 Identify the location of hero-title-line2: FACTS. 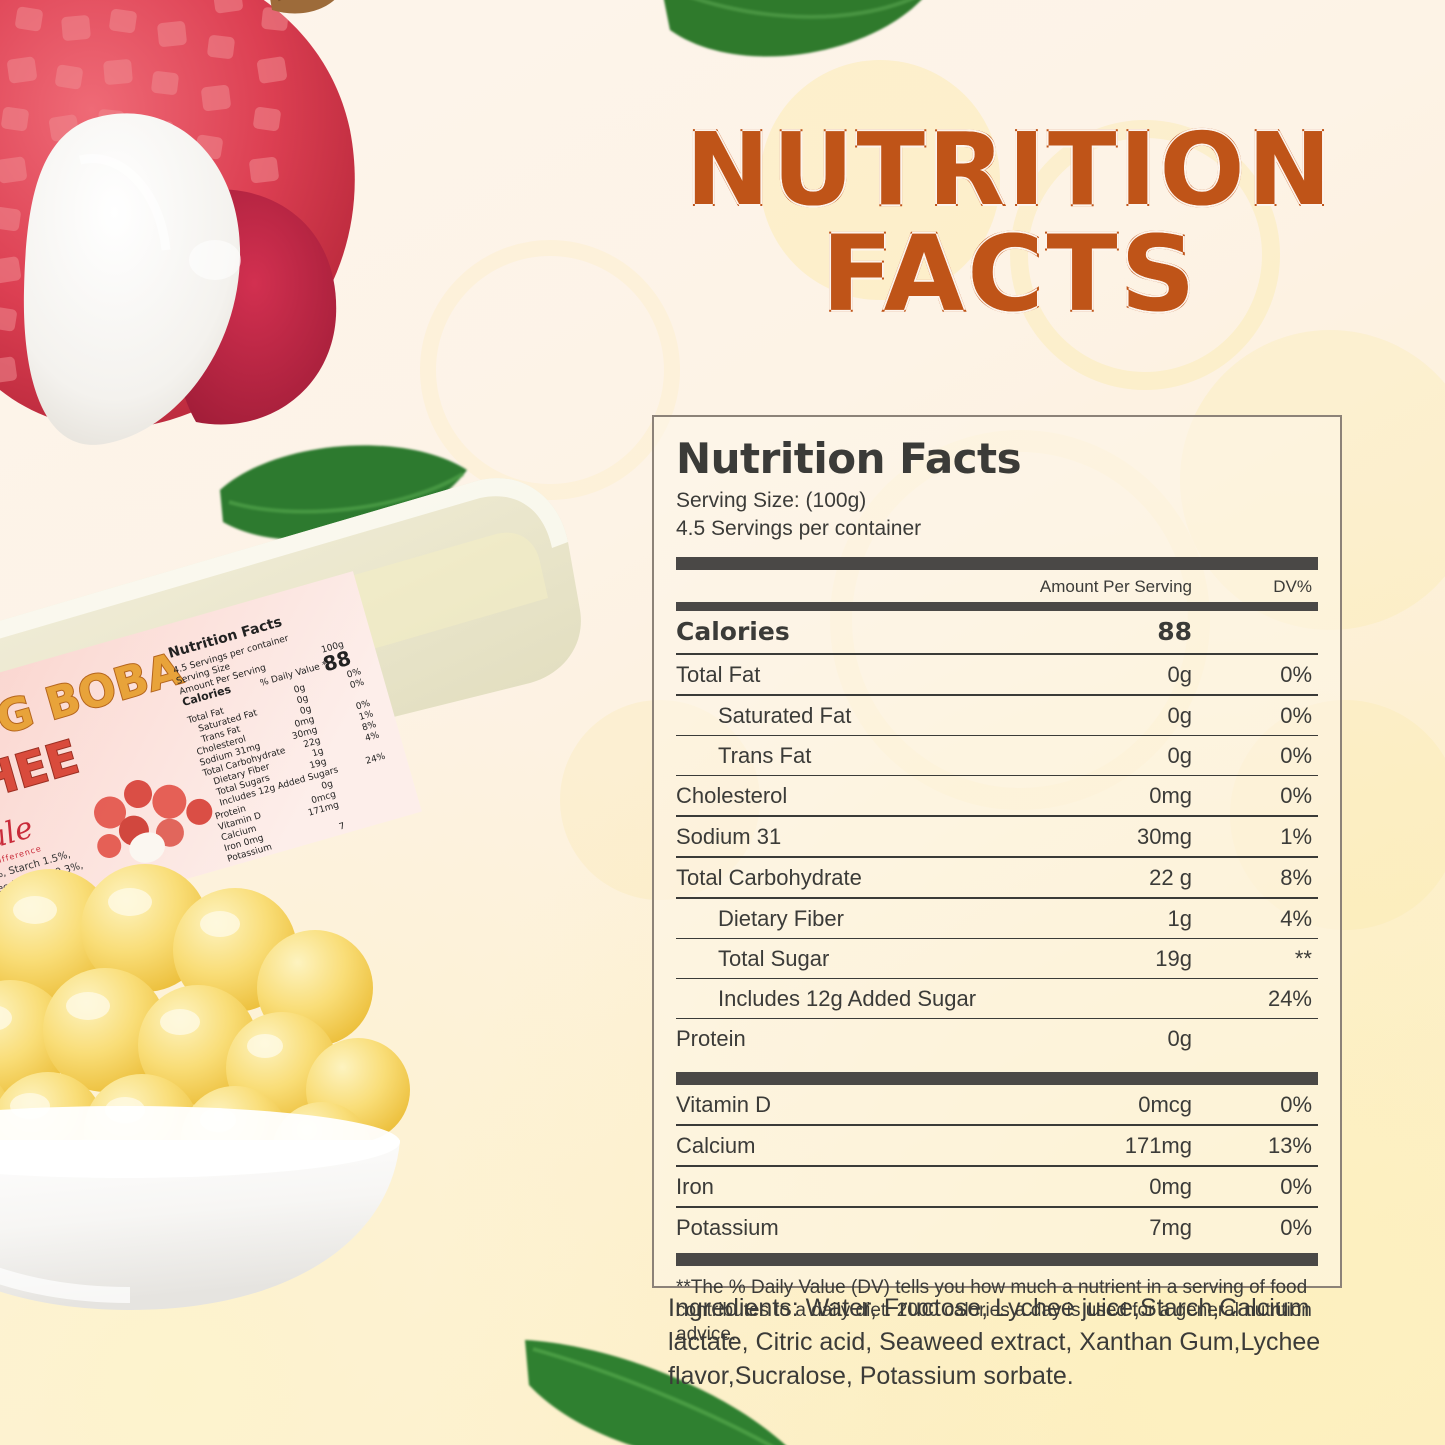
(1009, 274).